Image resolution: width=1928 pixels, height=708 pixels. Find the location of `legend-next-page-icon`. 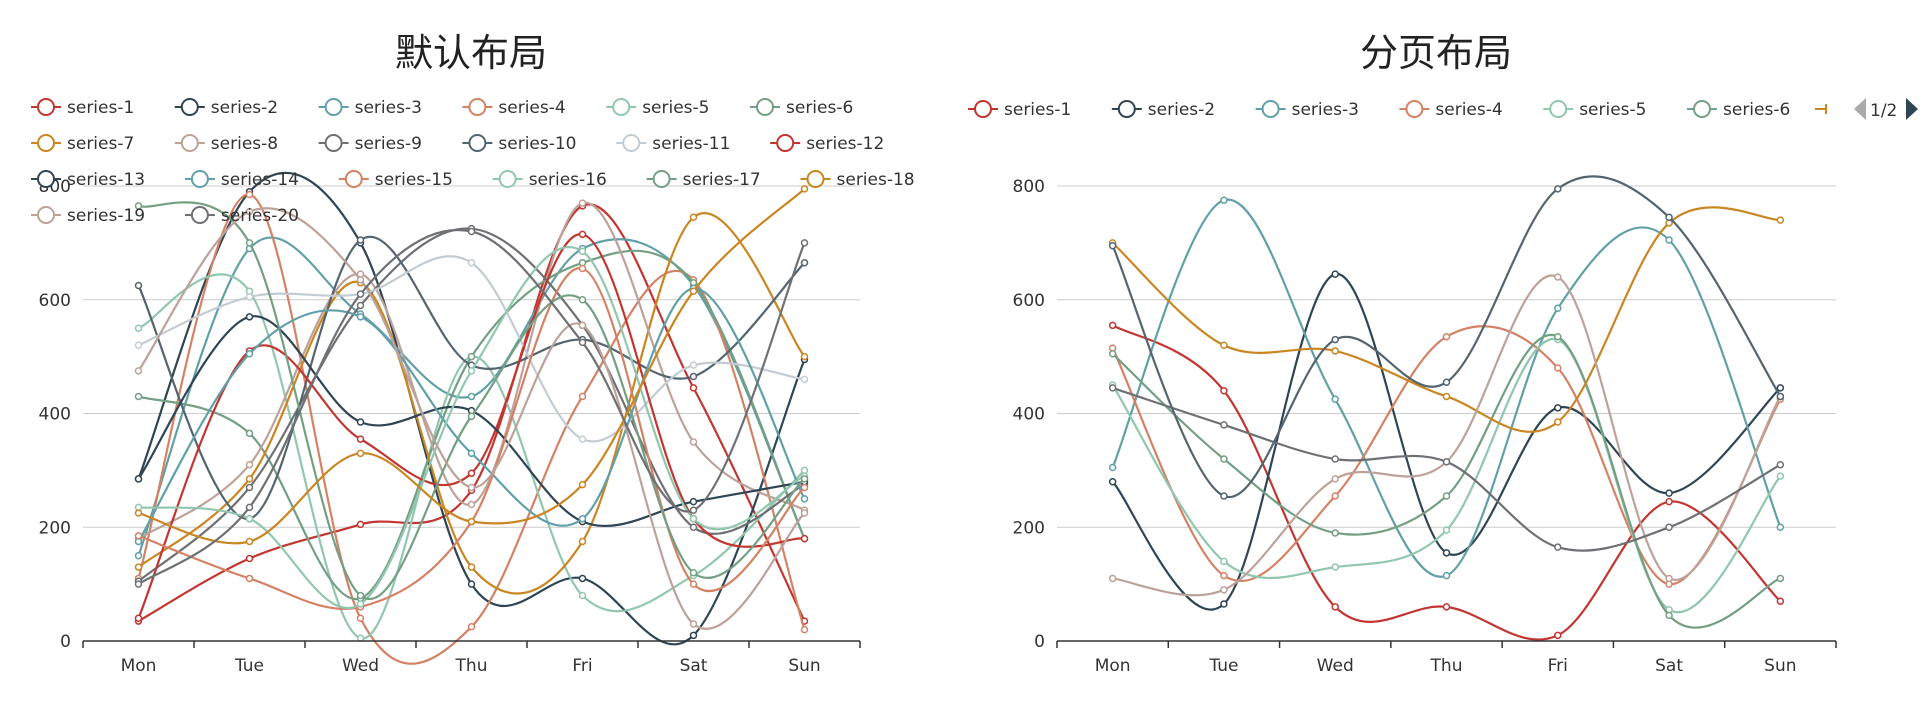

legend-next-page-icon is located at coordinates (1912, 109).